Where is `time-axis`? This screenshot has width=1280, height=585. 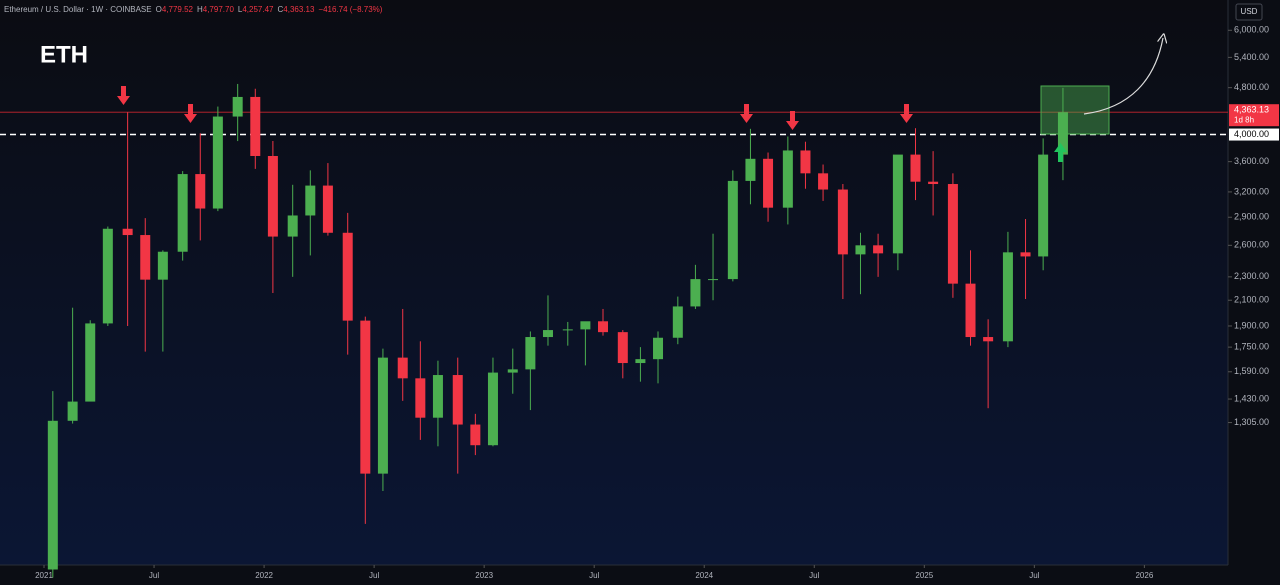
time-axis is located at coordinates (614, 575).